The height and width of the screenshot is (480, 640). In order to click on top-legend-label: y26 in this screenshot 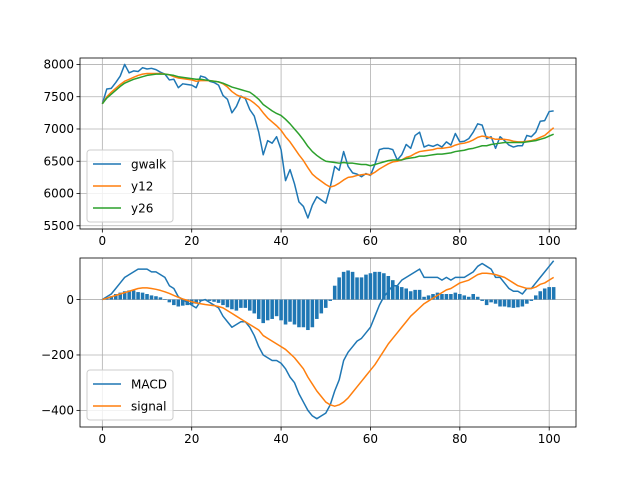, I will do `click(142, 208)`.